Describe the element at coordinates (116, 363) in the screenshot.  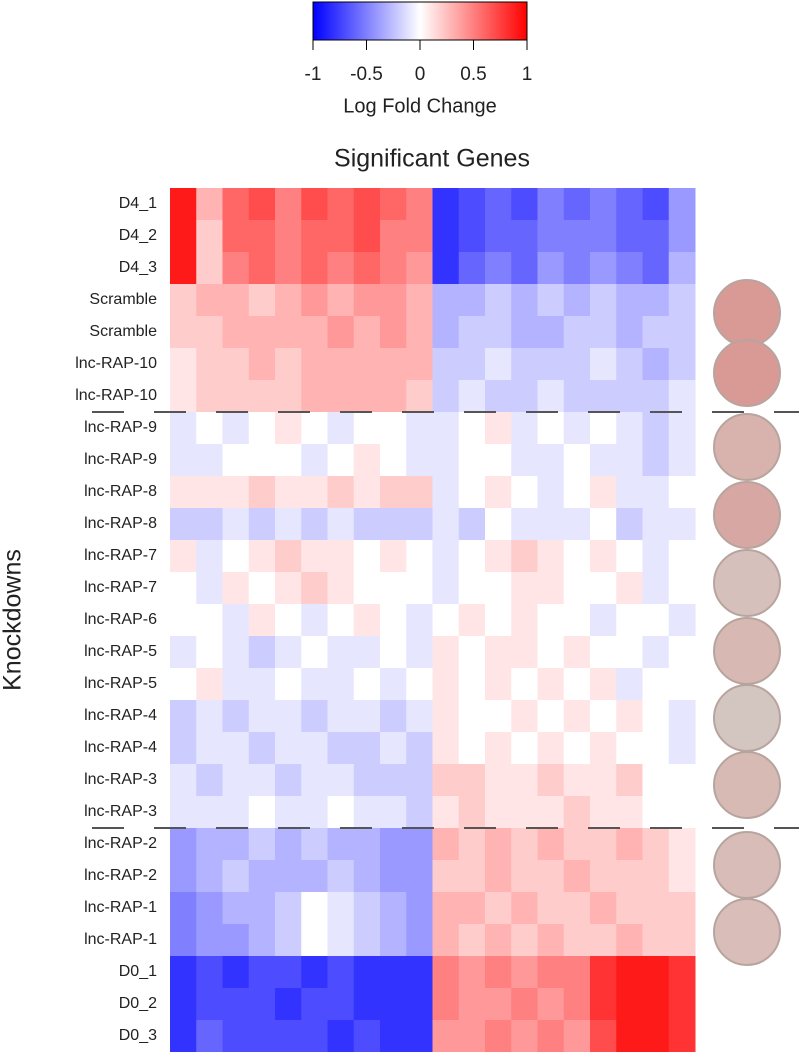
I see `row-label: lnc-RAP-10` at that location.